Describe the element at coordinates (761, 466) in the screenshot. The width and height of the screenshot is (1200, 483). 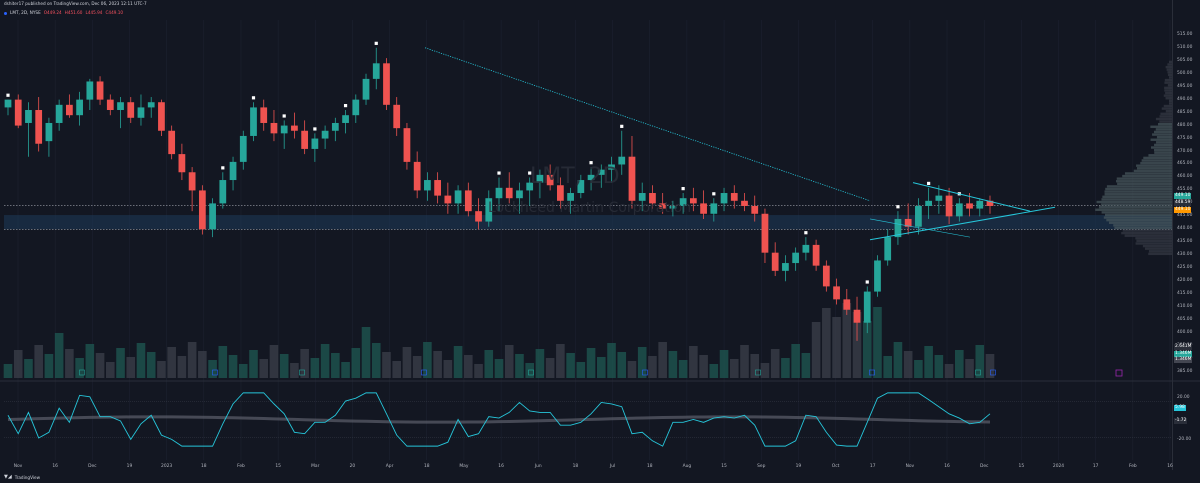
I see `time-tick: Sep` at that location.